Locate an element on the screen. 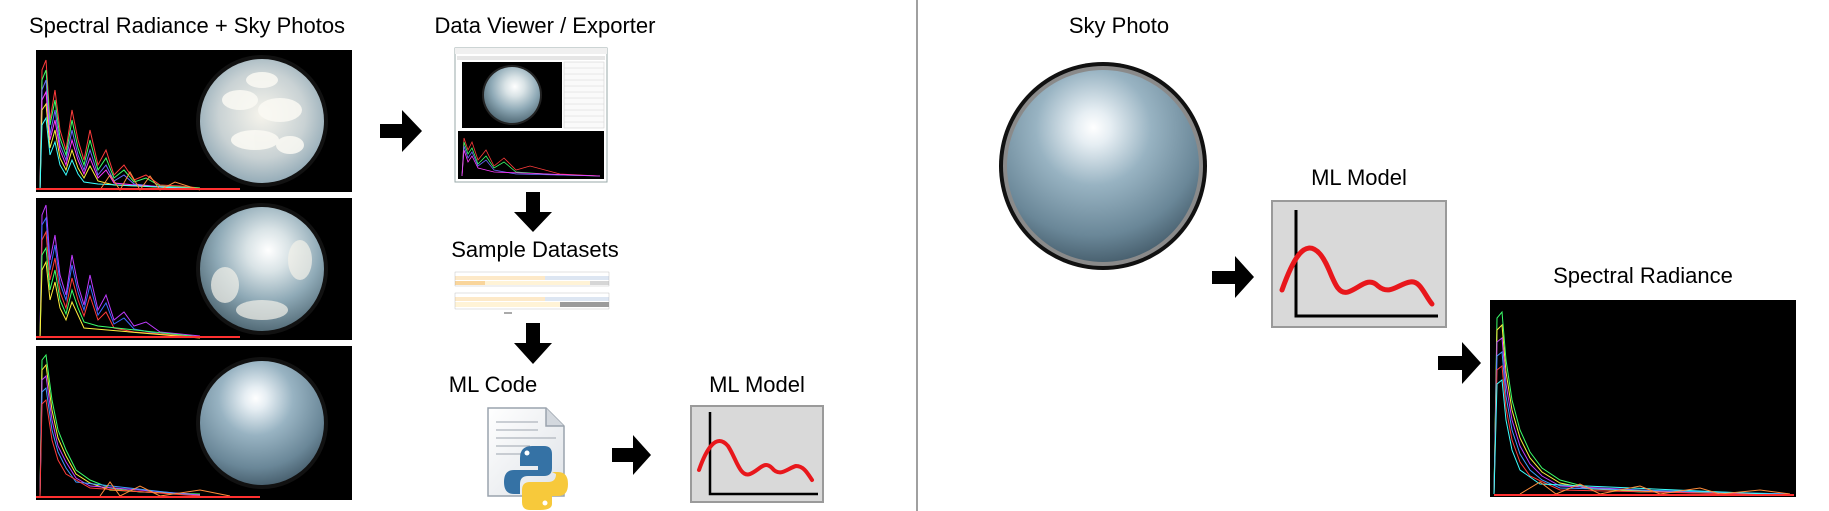 Image resolution: width=1829 pixels, height=511 pixels. data-viewer-thumbnail is located at coordinates (531, 115).